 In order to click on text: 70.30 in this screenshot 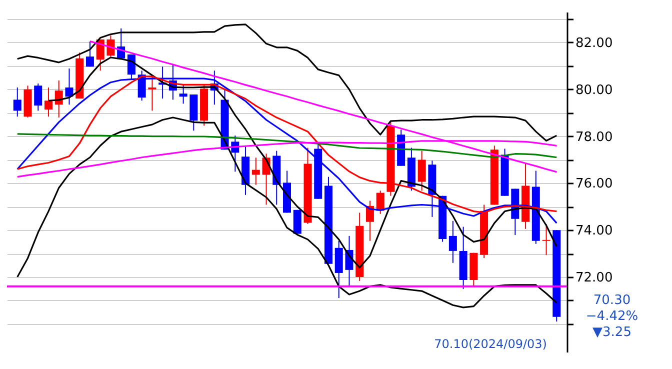, I will do `click(612, 300)`.